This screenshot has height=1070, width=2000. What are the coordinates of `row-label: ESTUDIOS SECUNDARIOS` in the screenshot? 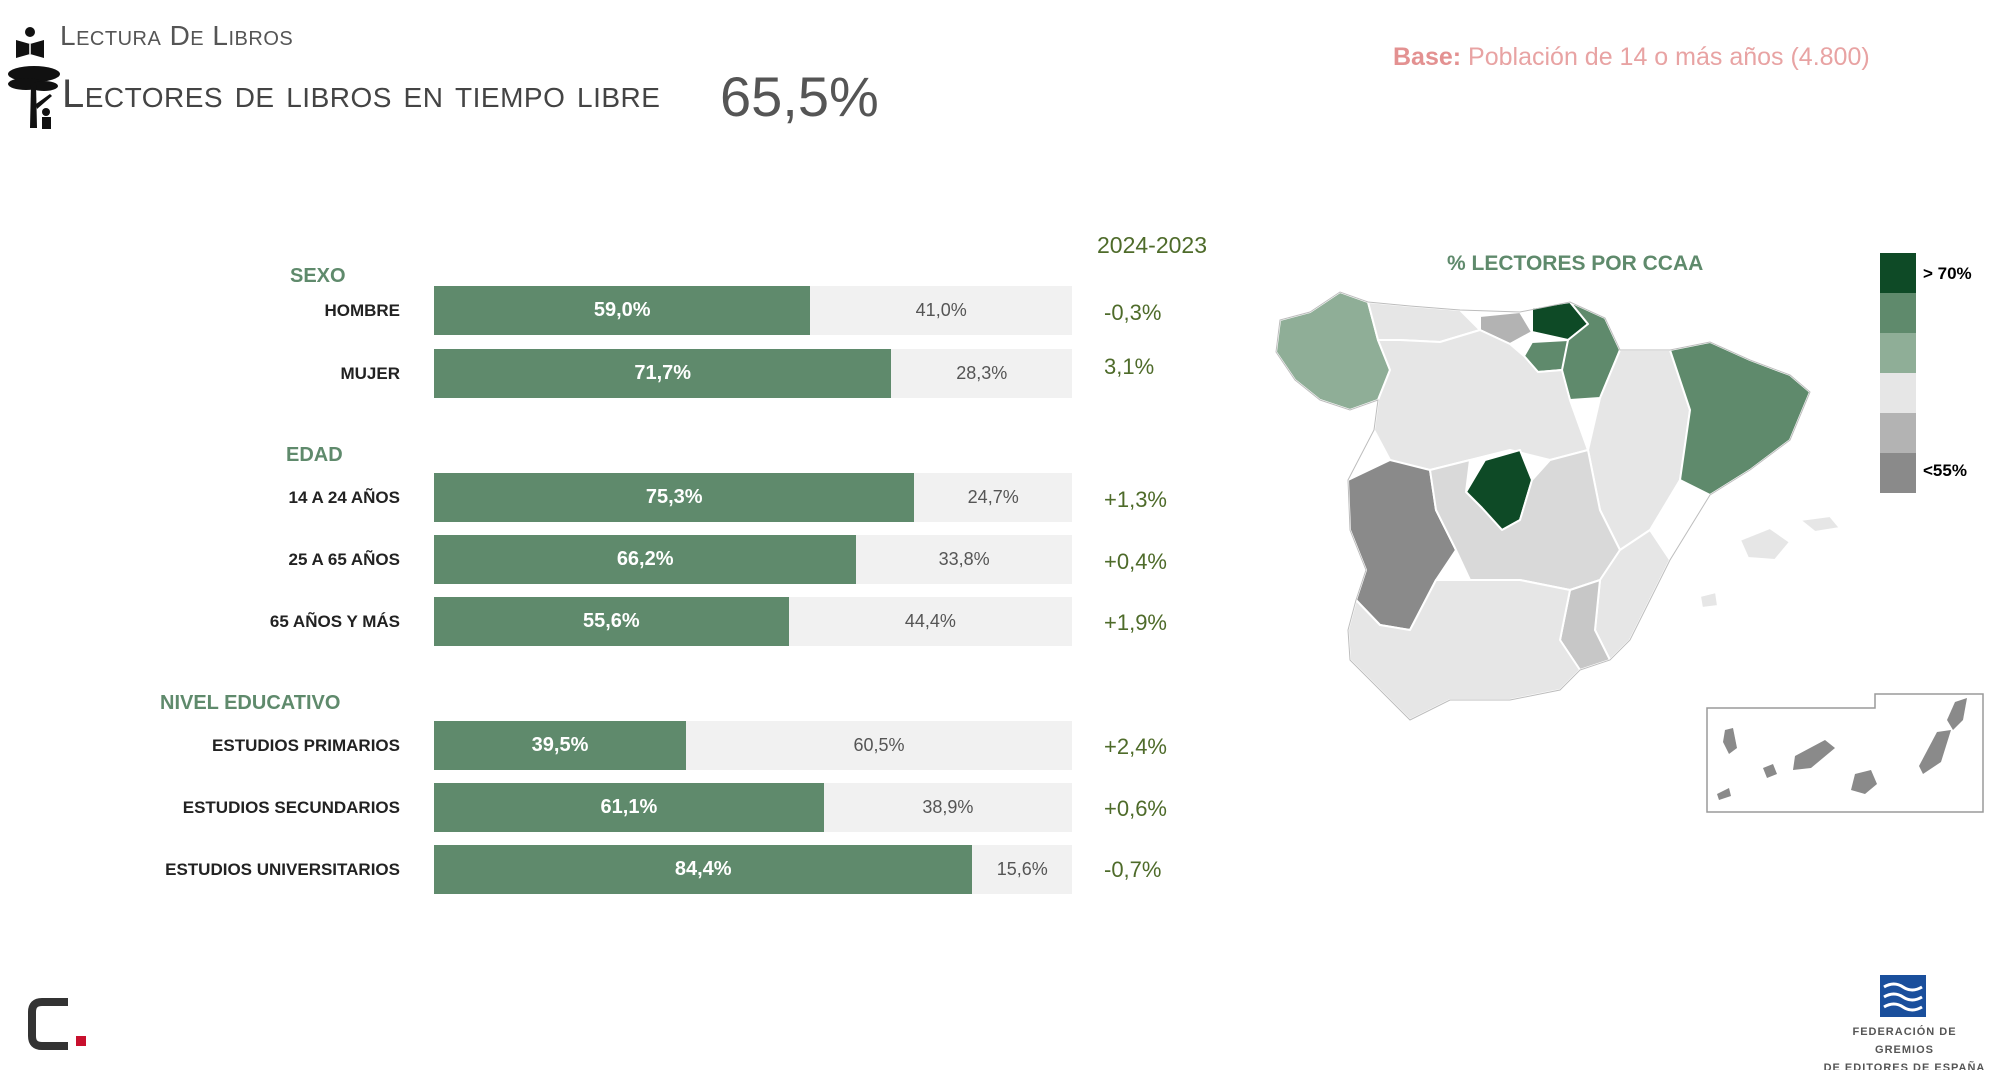 It's located at (291, 807).